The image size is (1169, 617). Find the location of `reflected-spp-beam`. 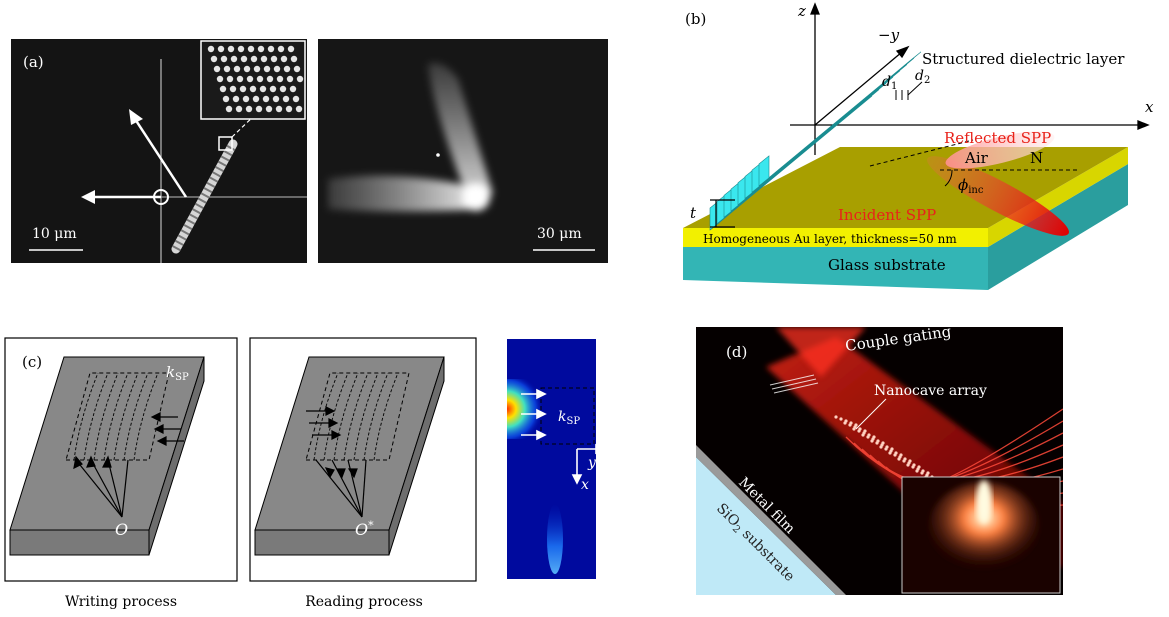

reflected-spp-beam is located at coordinates (1000, 150).